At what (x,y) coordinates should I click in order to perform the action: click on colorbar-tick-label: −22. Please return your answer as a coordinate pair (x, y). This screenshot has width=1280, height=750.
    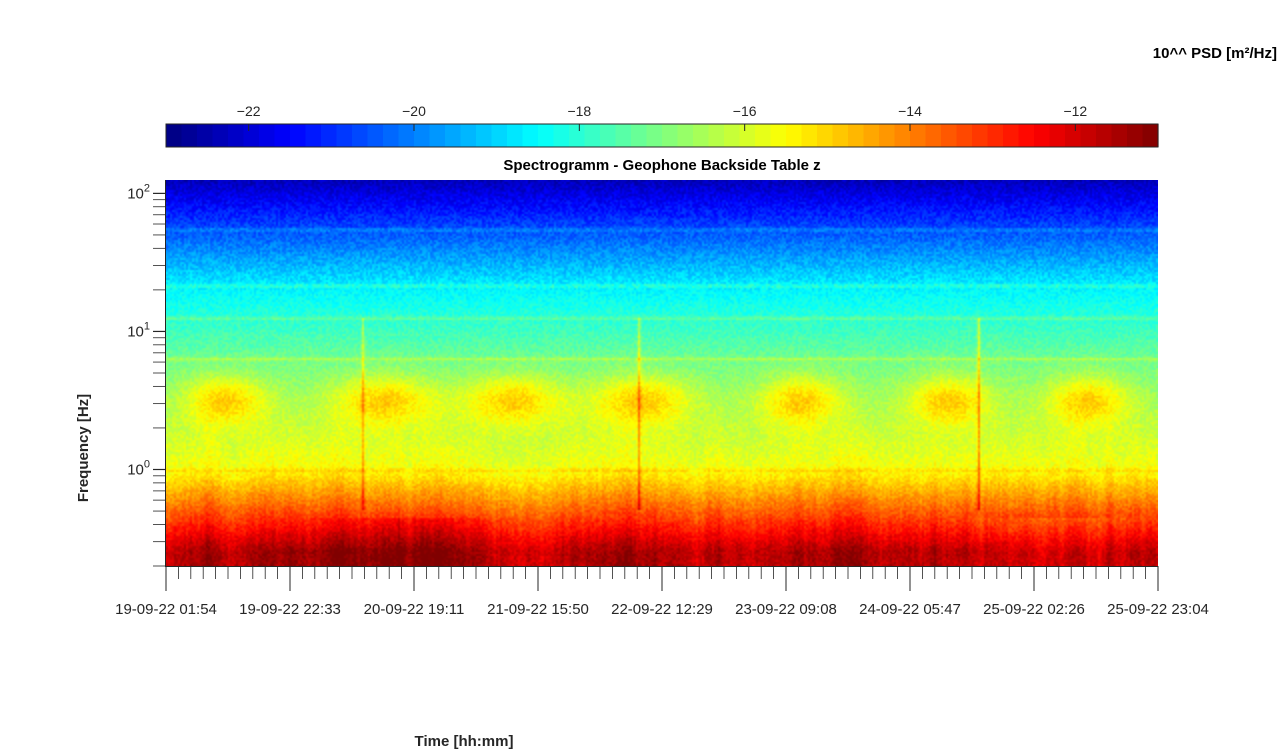
    Looking at the image, I should click on (249, 111).